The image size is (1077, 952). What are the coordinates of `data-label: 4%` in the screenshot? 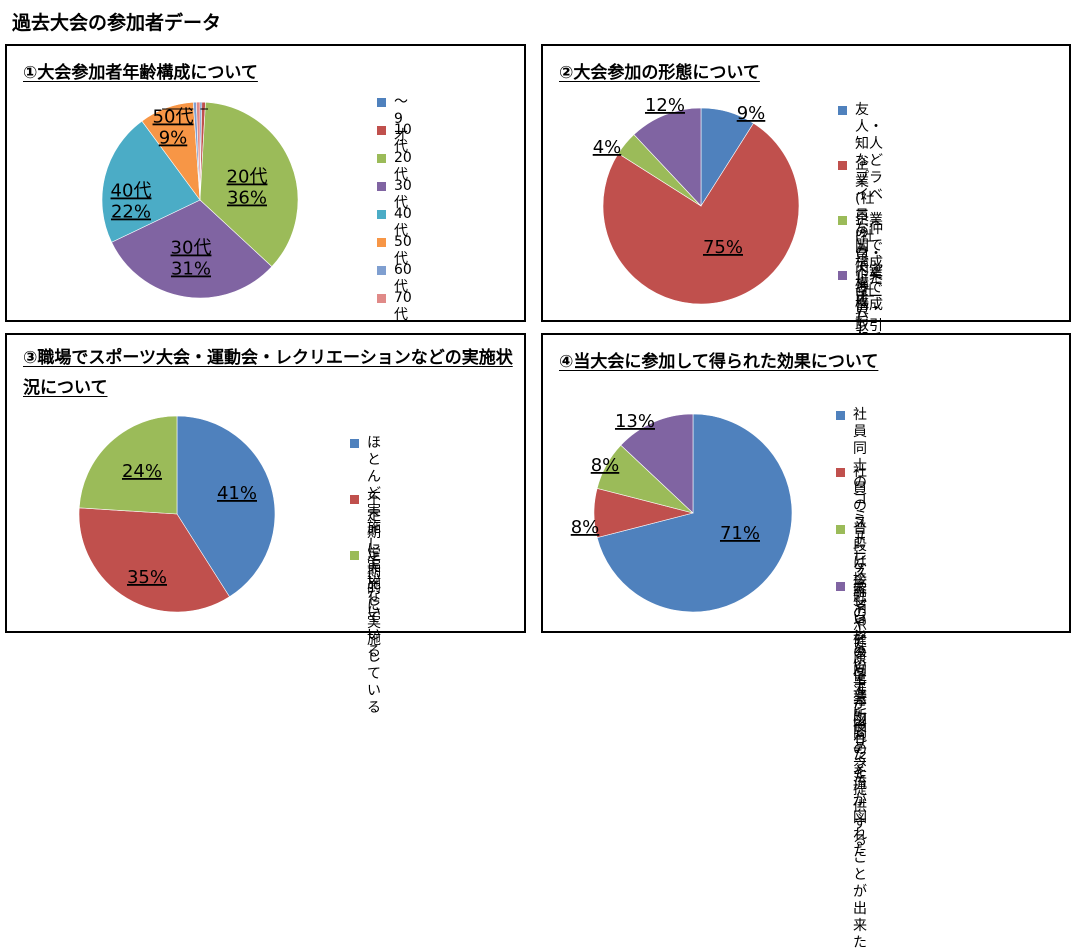 It's located at (607, 147).